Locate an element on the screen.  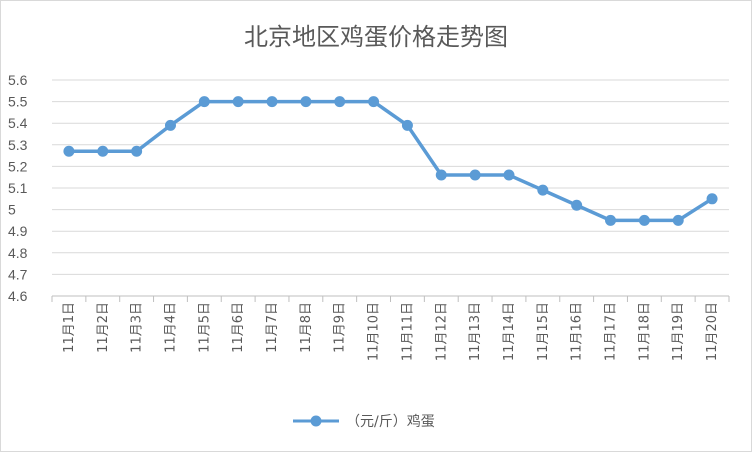
x-tick-label: 11月16日 is located at coordinates (577, 331).